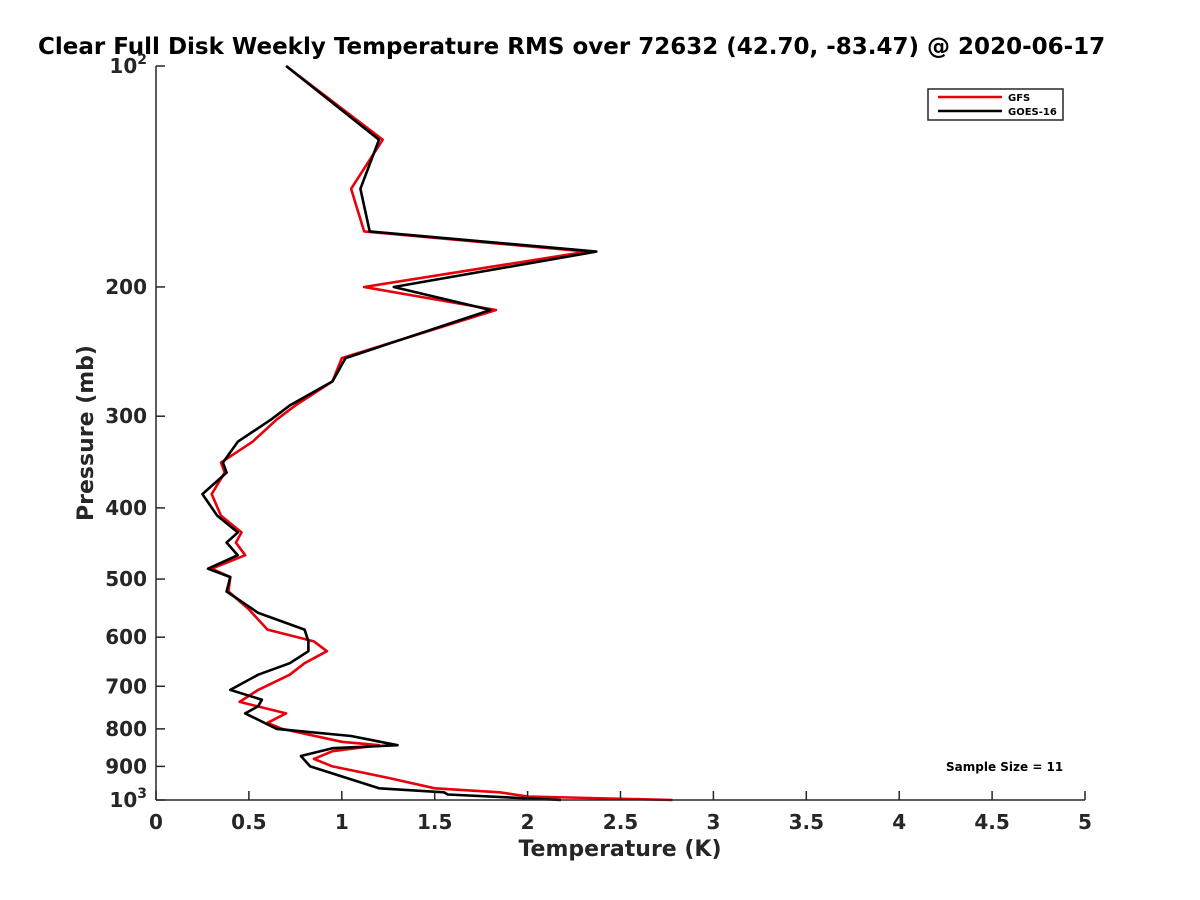 This screenshot has height=900, width=1200. What do you see at coordinates (713, 822) in the screenshot?
I see `x-tick-label: 3` at bounding box center [713, 822].